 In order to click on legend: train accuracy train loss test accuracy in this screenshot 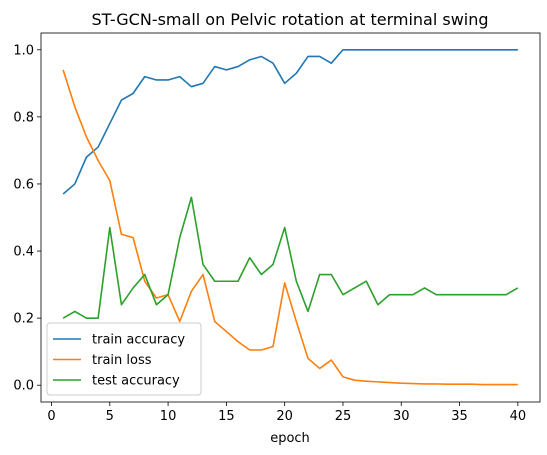, I will do `click(124, 359)`.